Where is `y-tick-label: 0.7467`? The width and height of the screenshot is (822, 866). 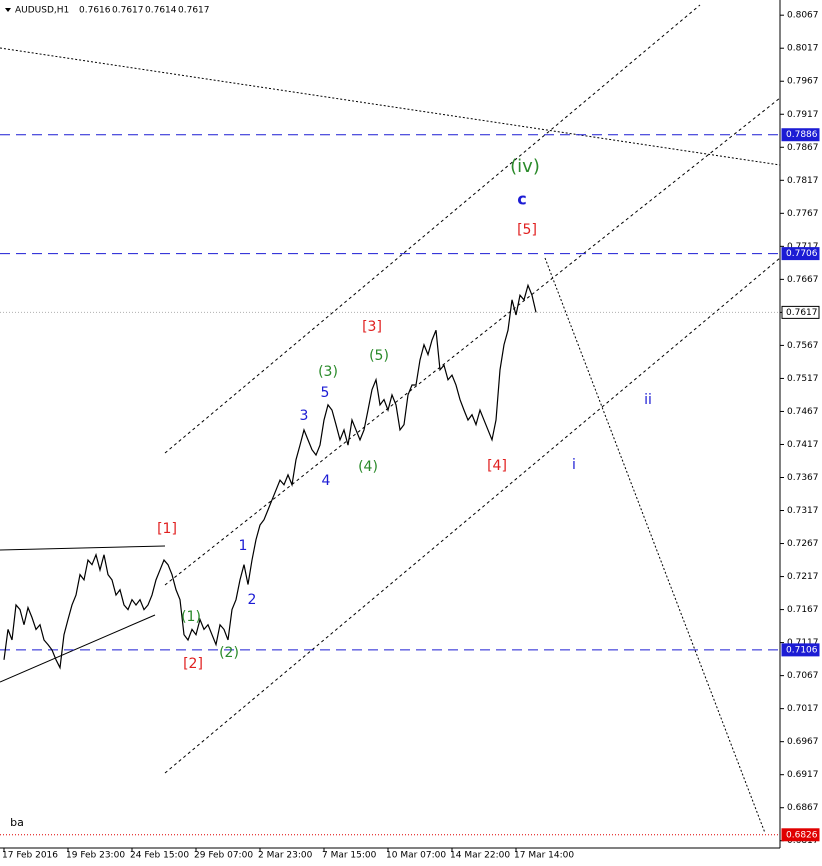
y-tick-label: 0.7467 is located at coordinates (803, 412).